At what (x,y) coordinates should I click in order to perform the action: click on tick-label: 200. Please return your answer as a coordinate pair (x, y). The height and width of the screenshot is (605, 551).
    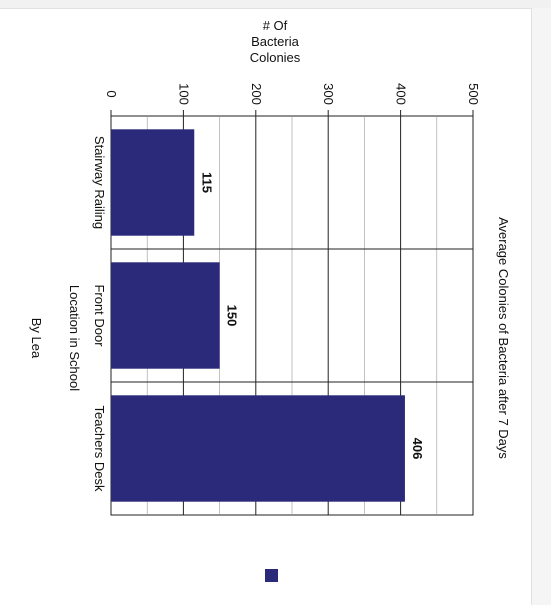
    Looking at the image, I should click on (256, 94).